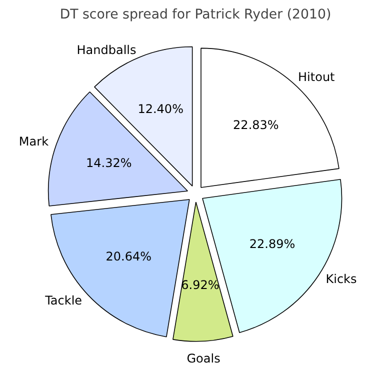  What do you see at coordinates (196, 15) in the screenshot?
I see `chart-title: DT score spread for Patrick Ryder (2010)` at bounding box center [196, 15].